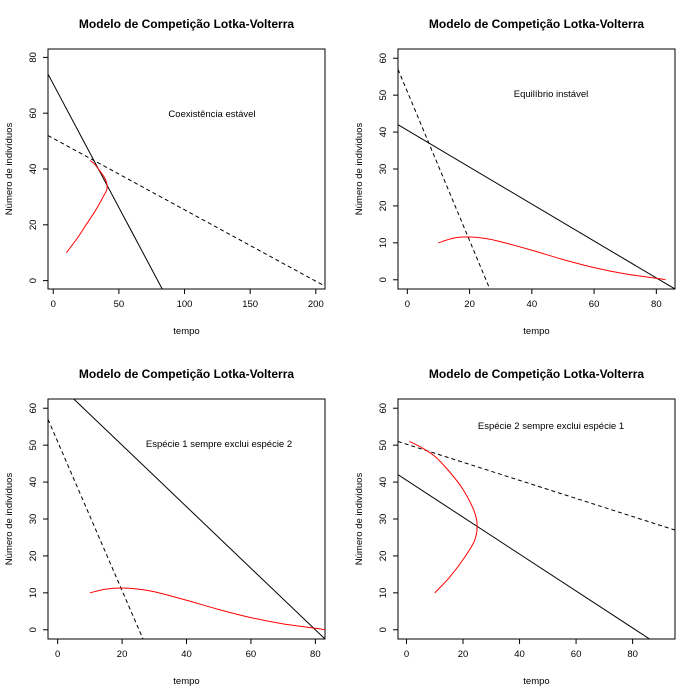 Image resolution: width=700 pixels, height=700 pixels. Describe the element at coordinates (250, 304) in the screenshot. I see `x-tick-label: 150` at that location.